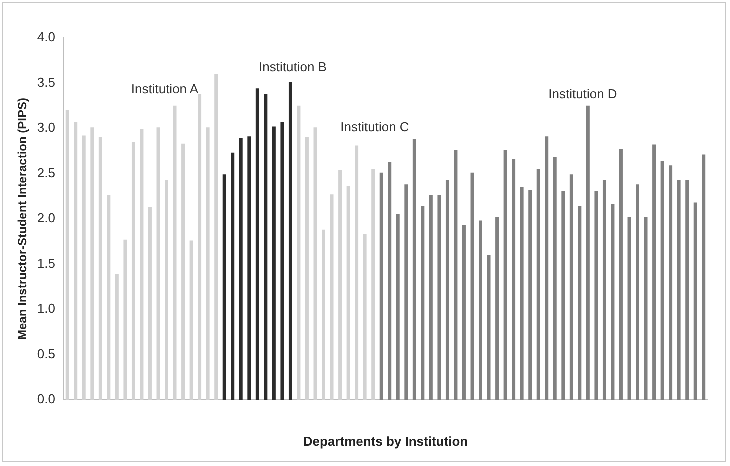 Image resolution: width=730 pixels, height=466 pixels. What do you see at coordinates (46, 354) in the screenshot?
I see `y-tick-label: 0.5` at bounding box center [46, 354].